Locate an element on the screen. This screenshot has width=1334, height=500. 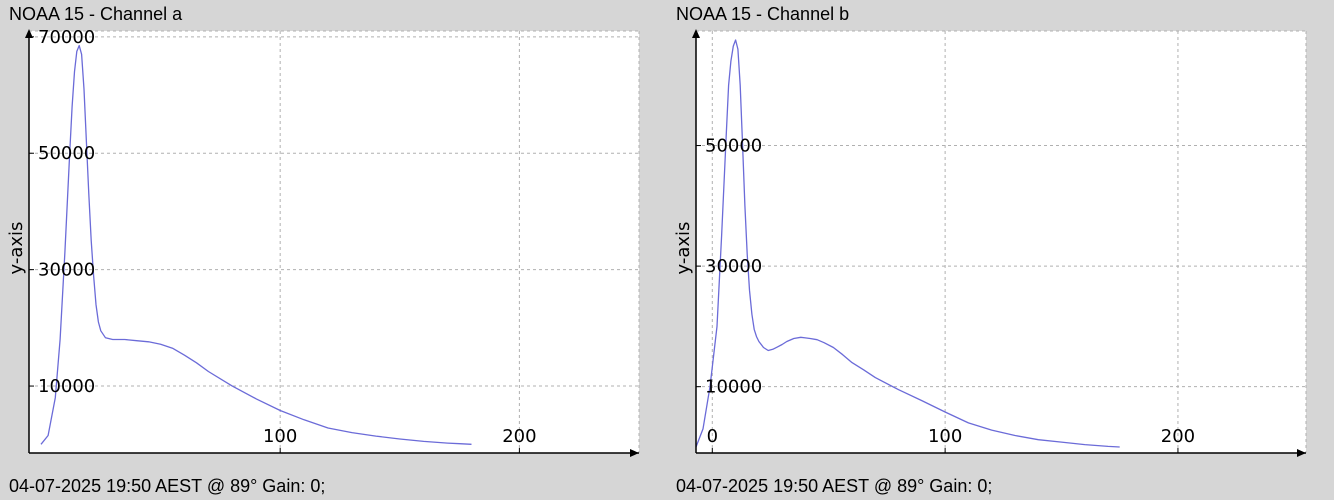
y-tick-label: 70000 is located at coordinates (66, 37).